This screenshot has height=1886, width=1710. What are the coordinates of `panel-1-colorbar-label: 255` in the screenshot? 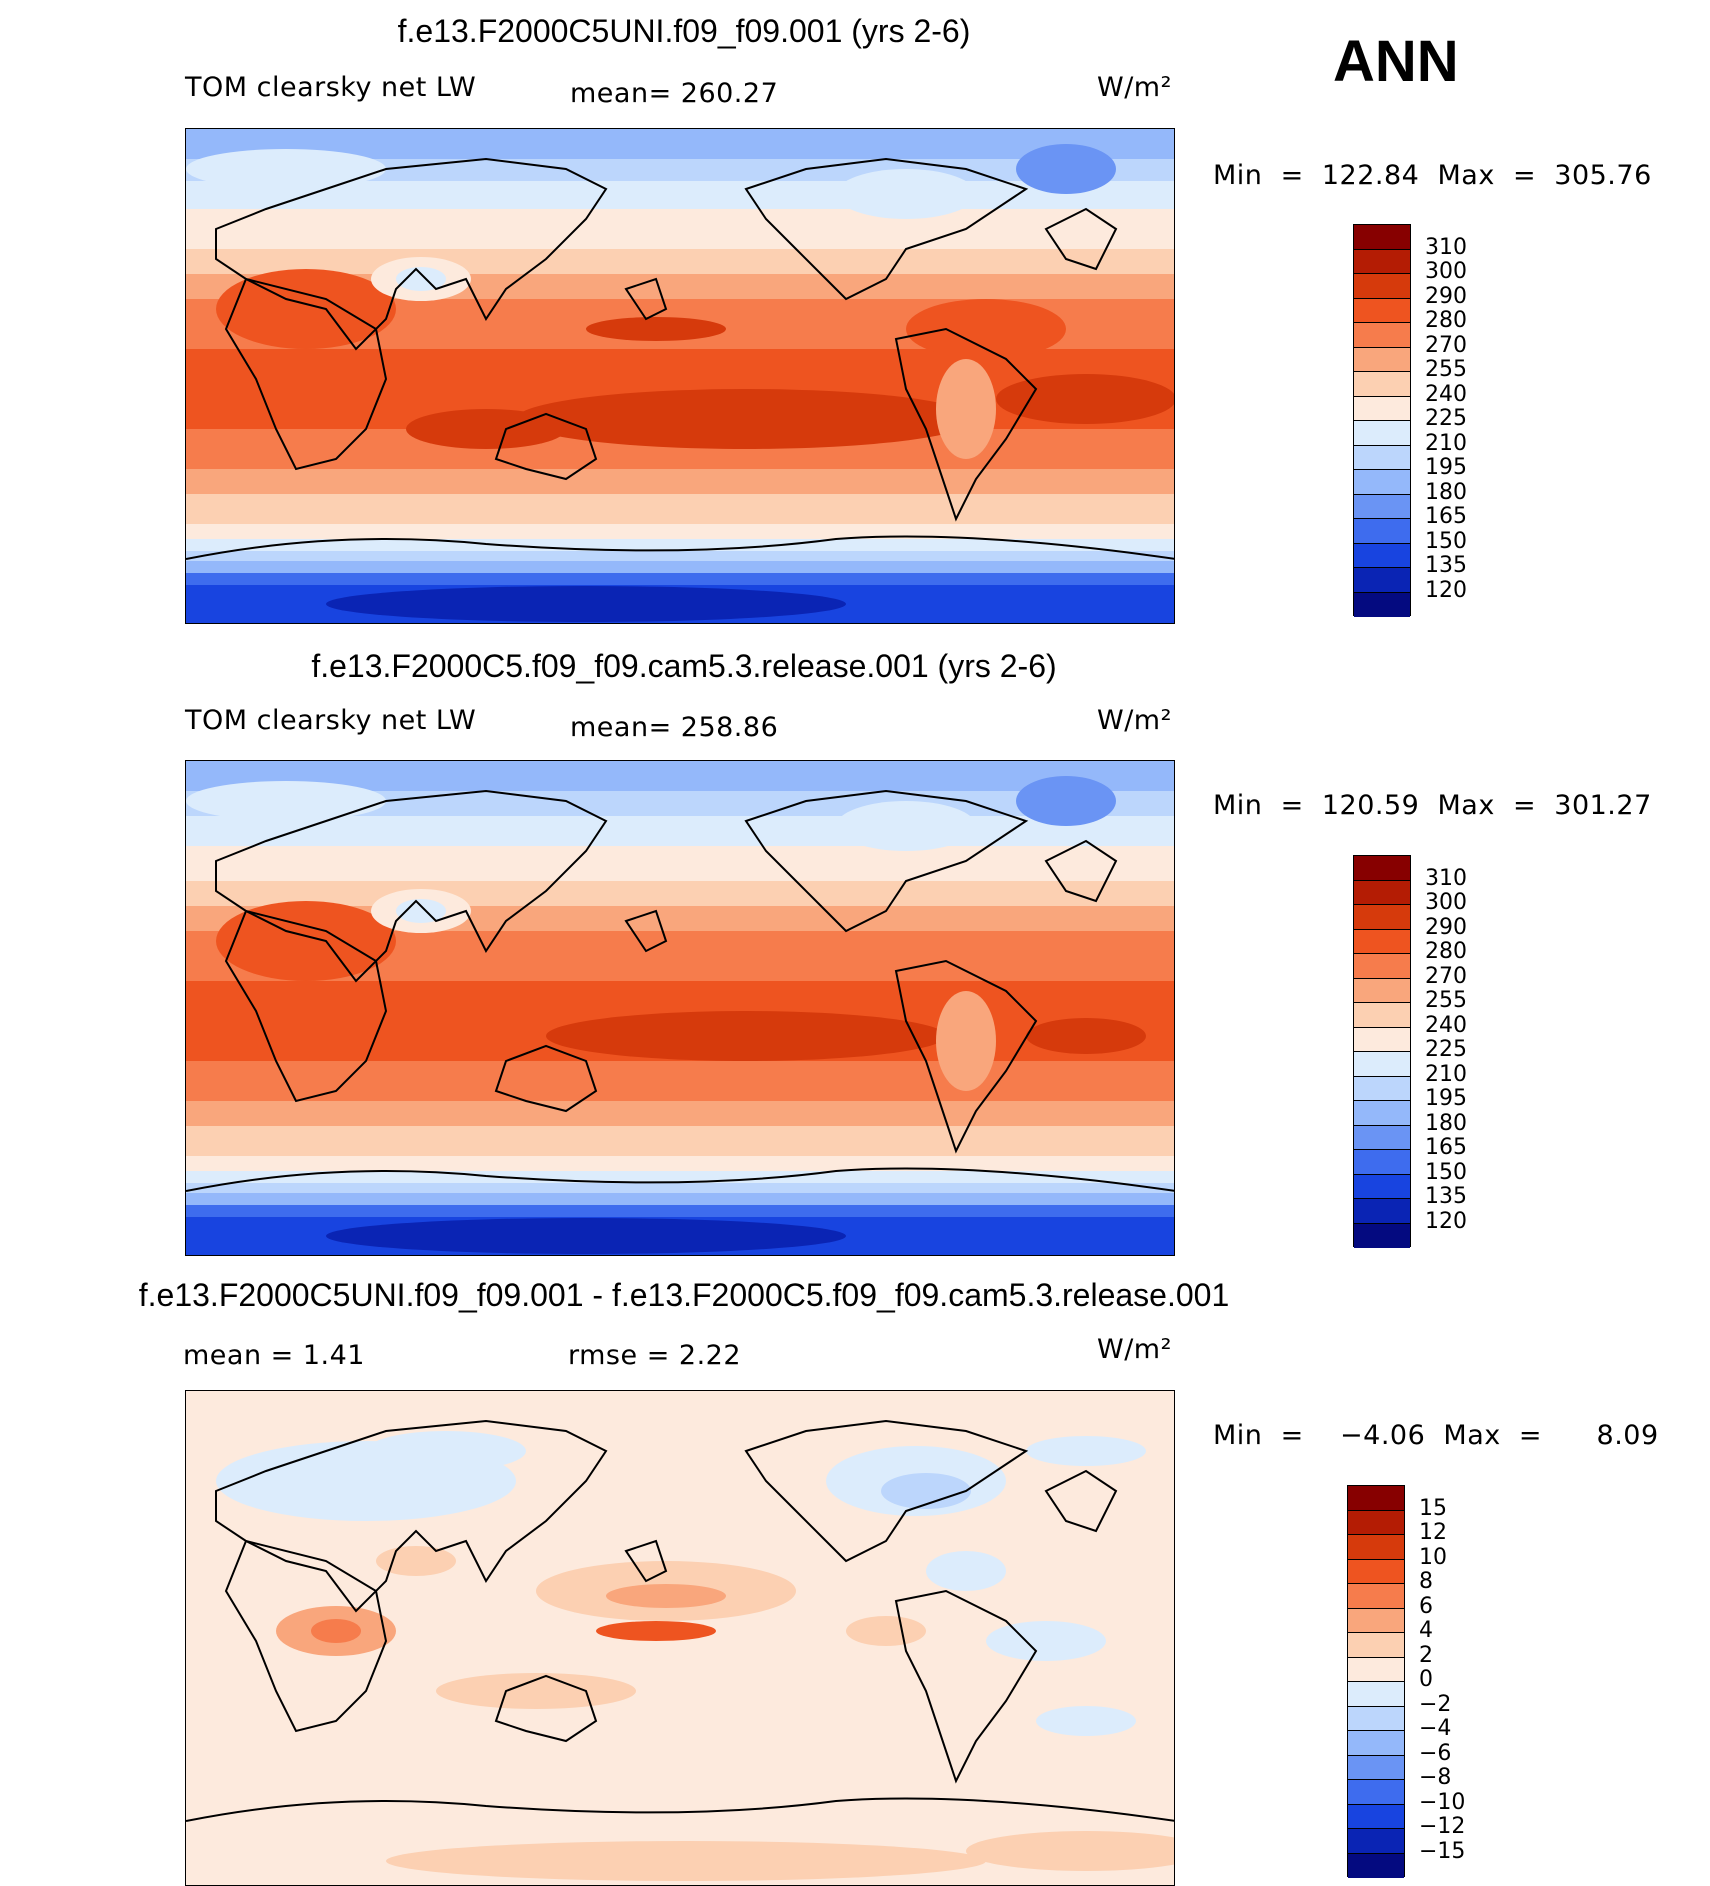 It's located at (1446, 369).